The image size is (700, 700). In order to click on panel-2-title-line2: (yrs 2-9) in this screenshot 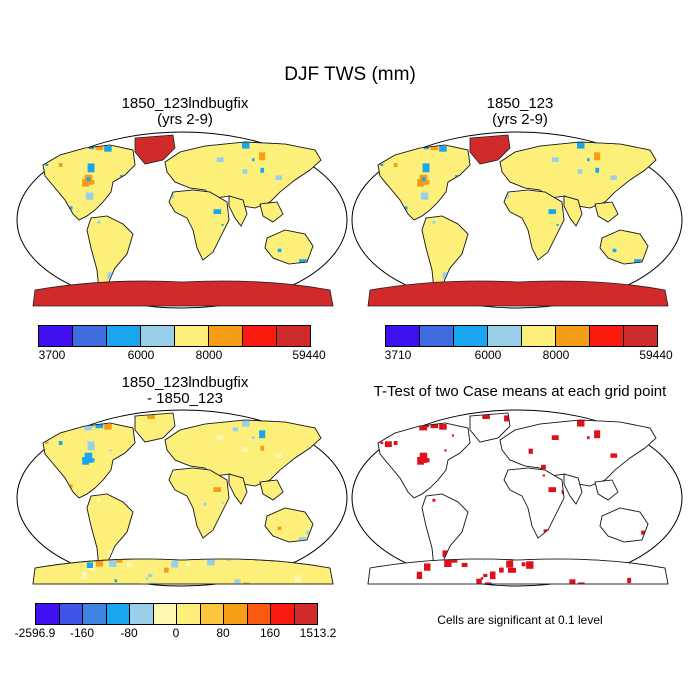, I will do `click(520, 119)`.